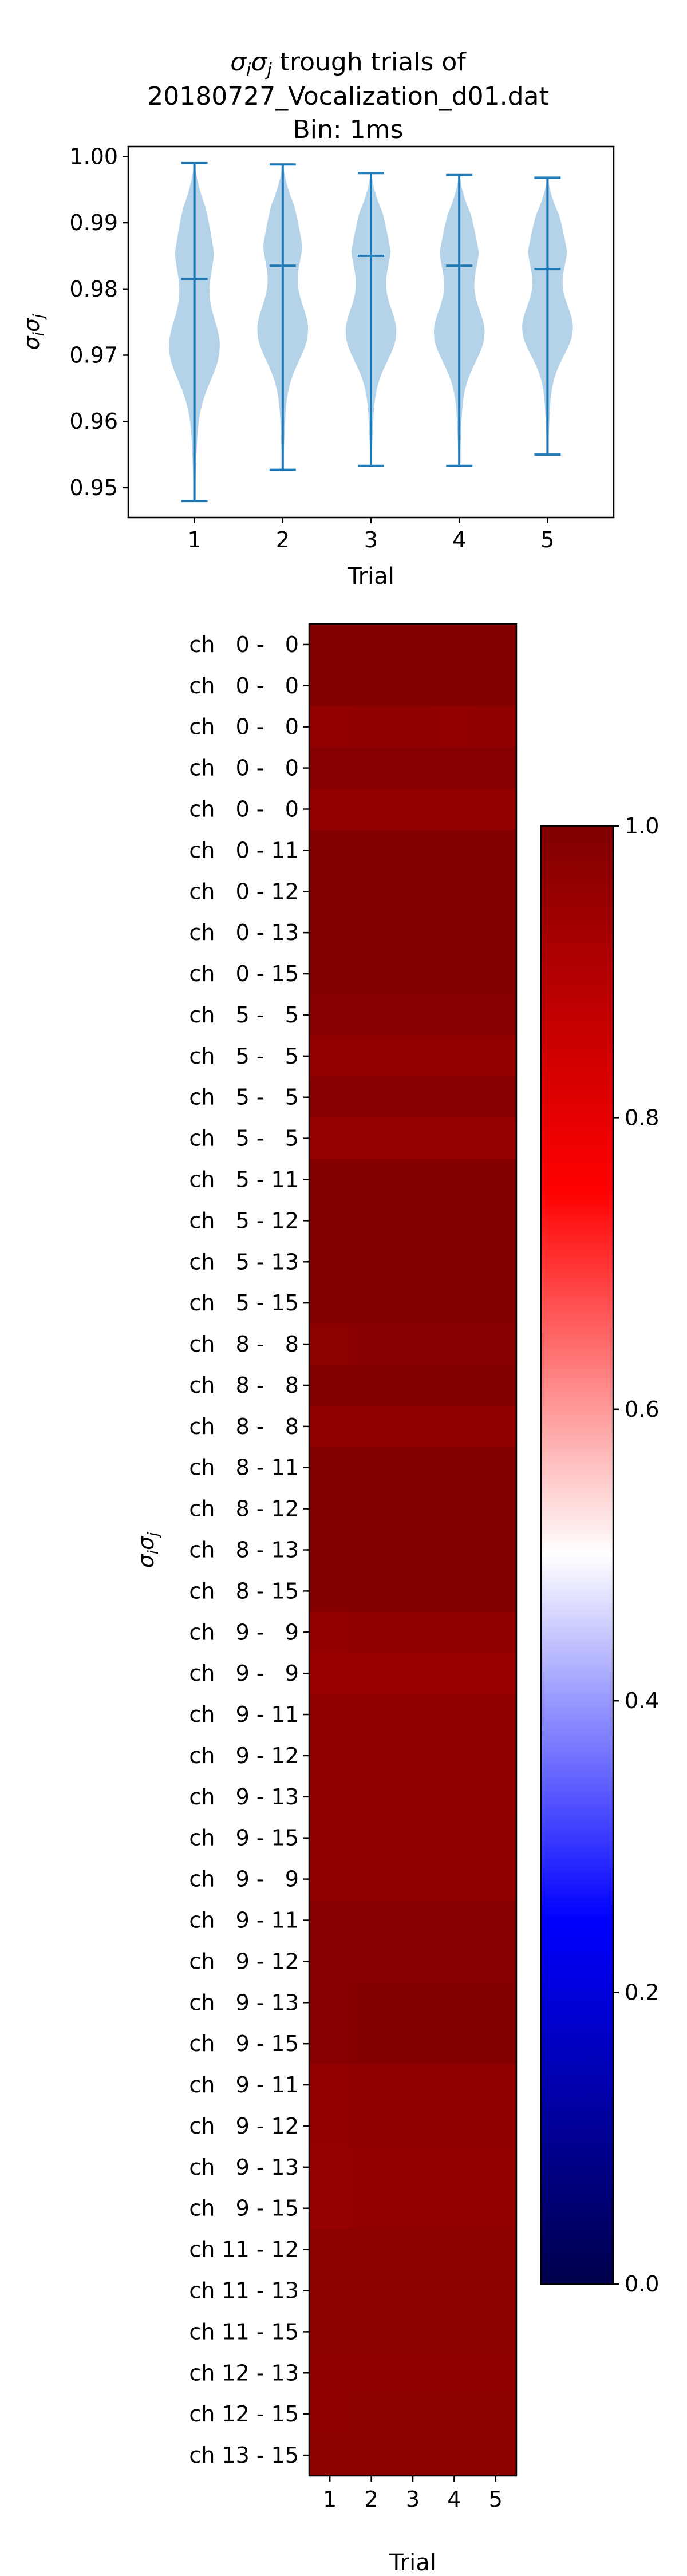  What do you see at coordinates (244, 1550) in the screenshot?
I see `heatmap-row-label: ch 8 - 13` at bounding box center [244, 1550].